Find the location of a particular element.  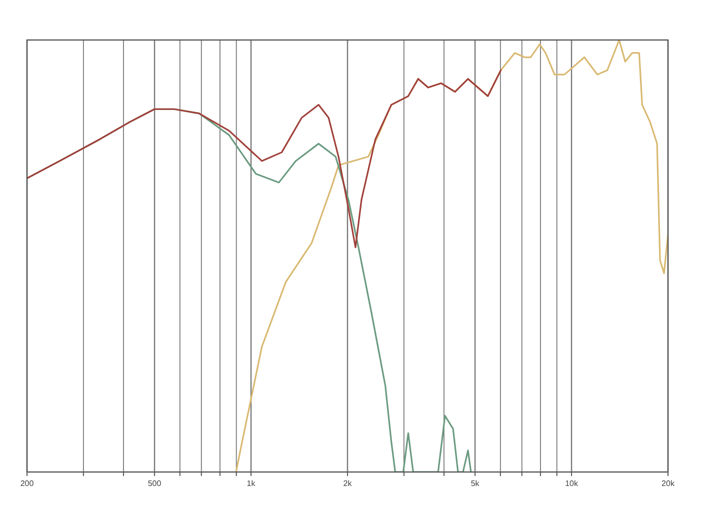

x-tick-label: 20k is located at coordinates (669, 483).